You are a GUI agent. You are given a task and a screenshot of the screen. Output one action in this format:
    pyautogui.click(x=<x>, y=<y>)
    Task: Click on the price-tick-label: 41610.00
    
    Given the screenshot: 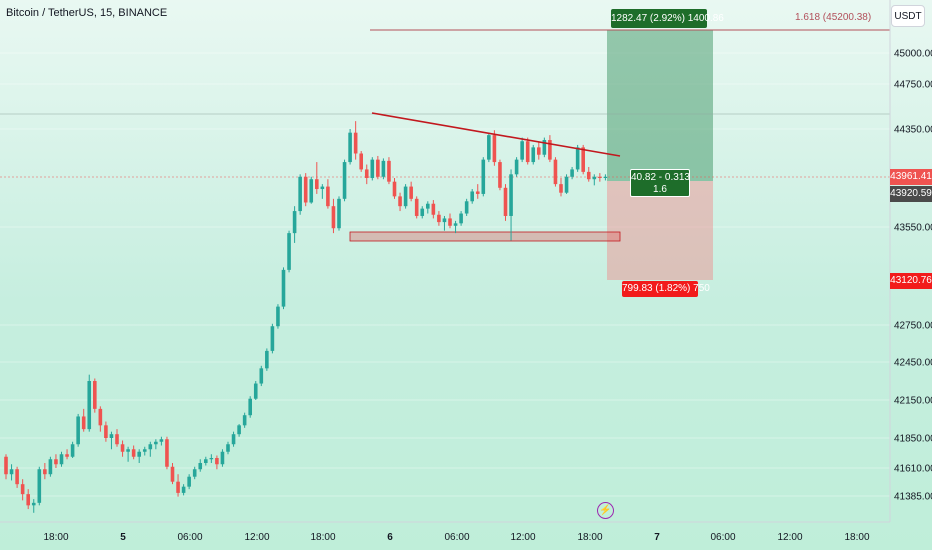 What is the action you would take?
    pyautogui.click(x=913, y=469)
    